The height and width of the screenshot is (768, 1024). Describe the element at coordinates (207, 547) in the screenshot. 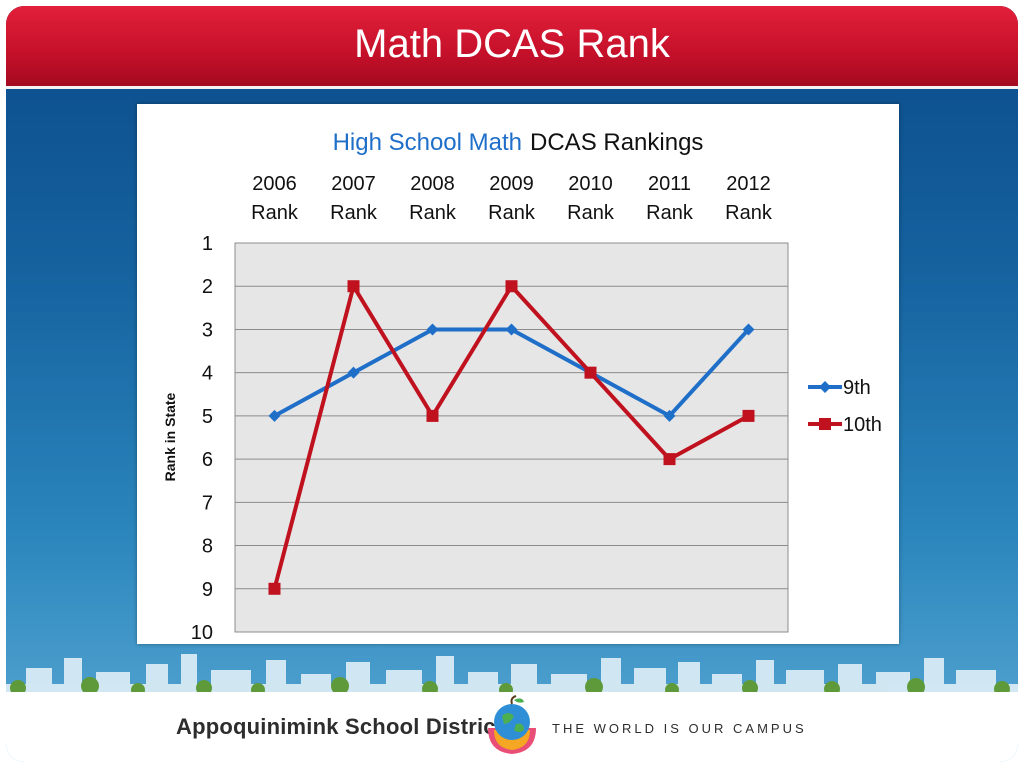

I see `y-tick-label: 8` at that location.